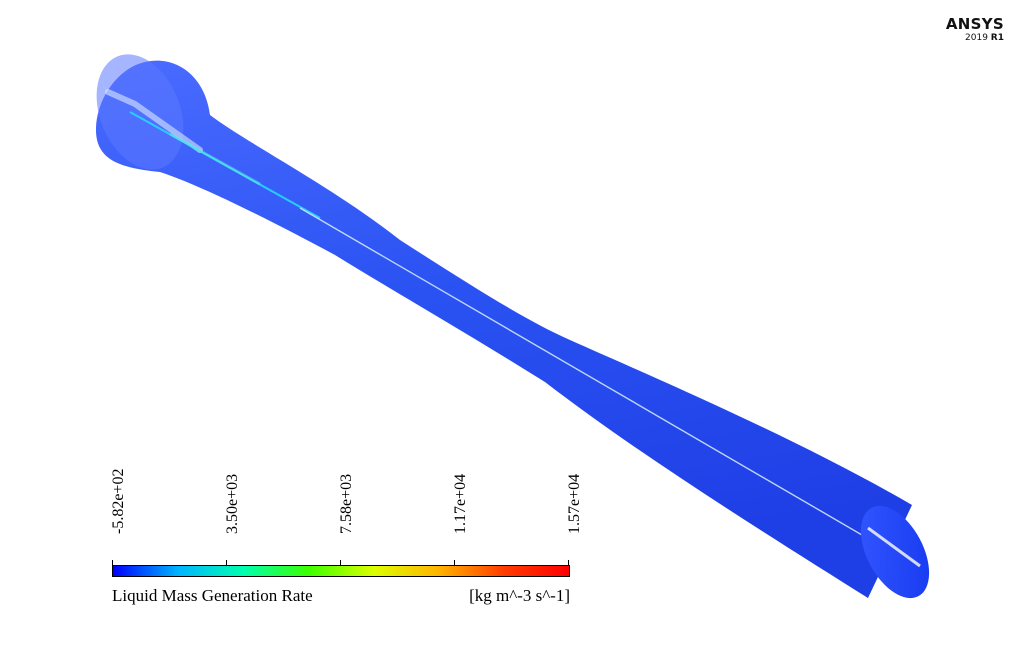  I want to click on legend-tick-label: 1.17e+04, so click(460, 503).